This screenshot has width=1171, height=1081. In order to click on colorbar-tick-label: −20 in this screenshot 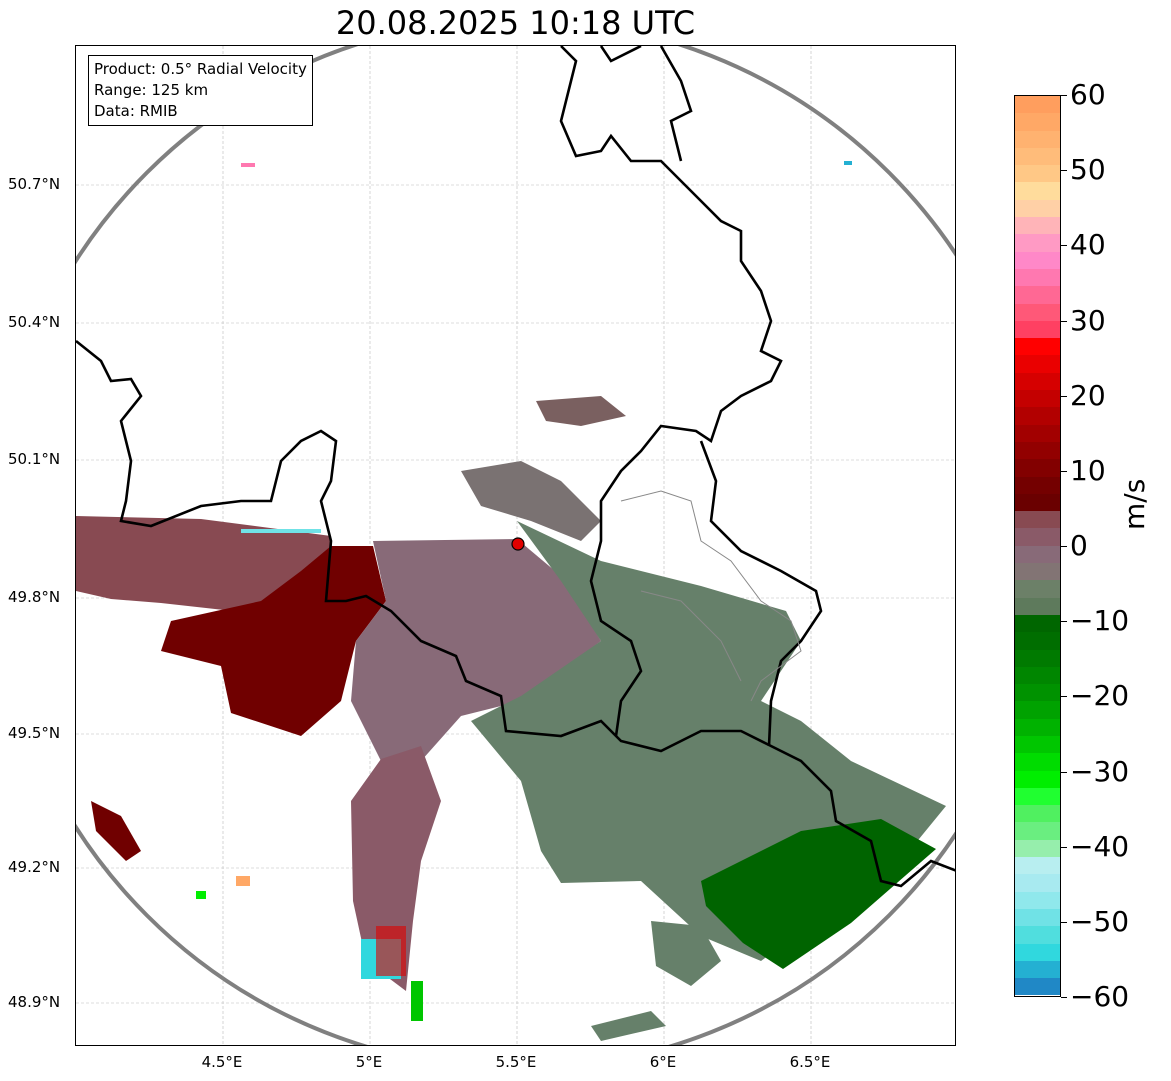, I will do `click(1100, 696)`.